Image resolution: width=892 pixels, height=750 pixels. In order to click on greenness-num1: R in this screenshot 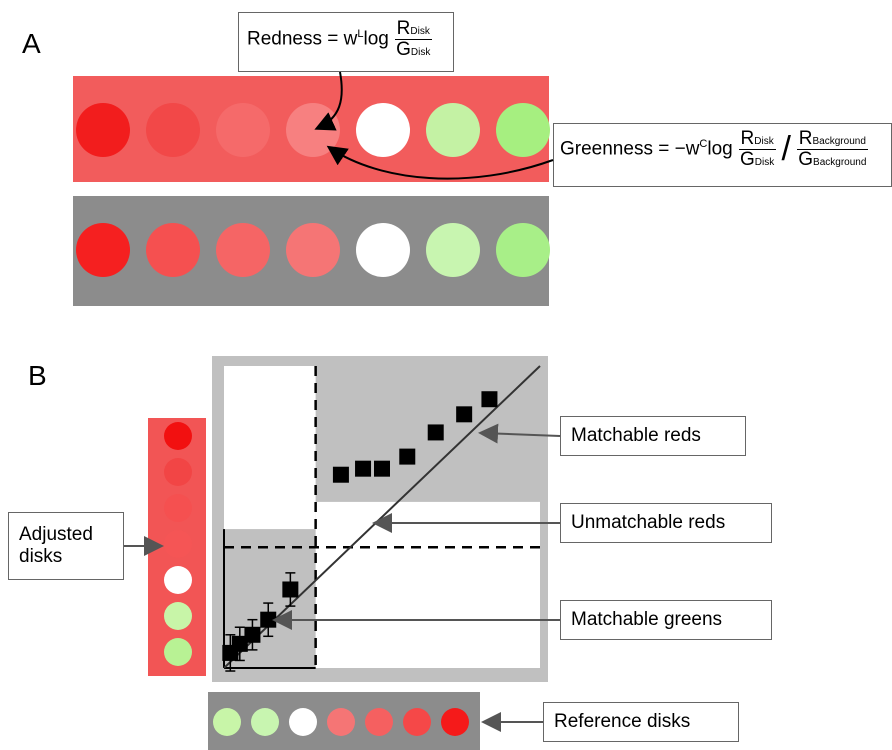, I will do `click(747, 138)`.